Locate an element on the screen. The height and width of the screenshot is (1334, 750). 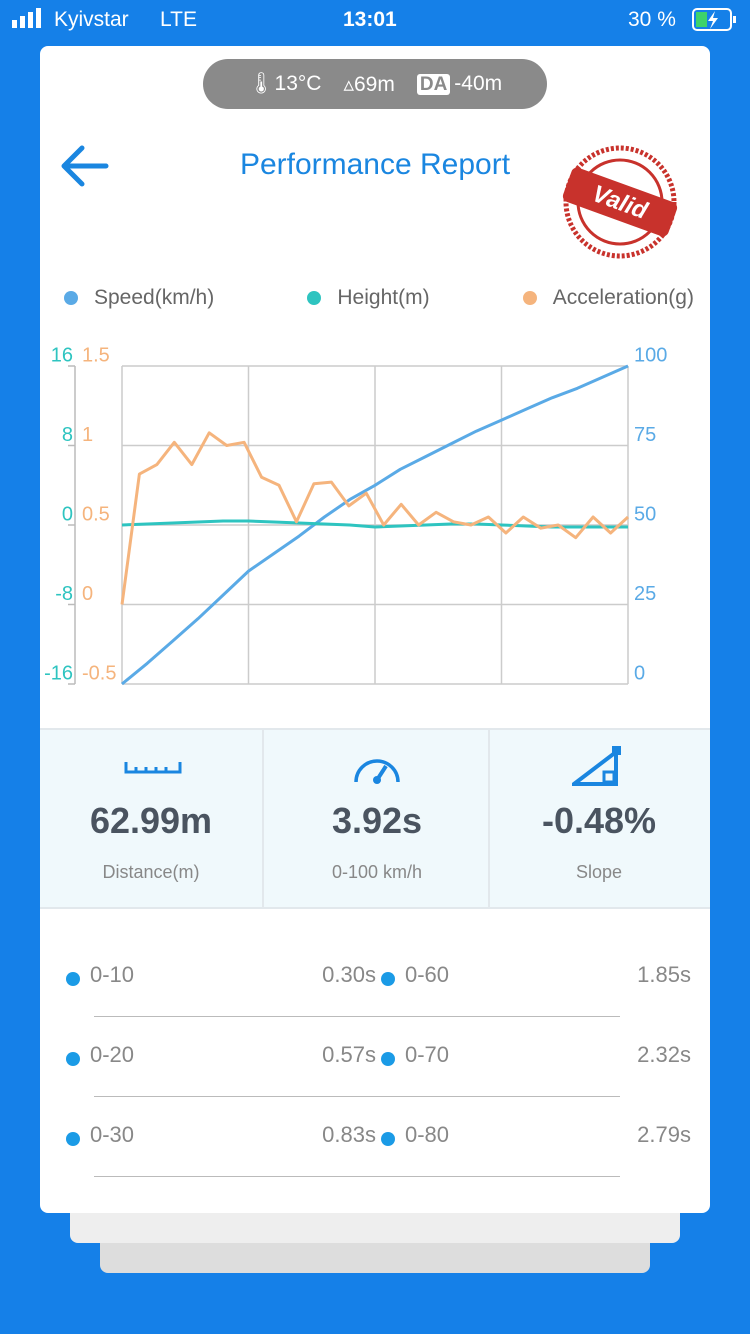
altitude-value: 69m is located at coordinates (374, 84).